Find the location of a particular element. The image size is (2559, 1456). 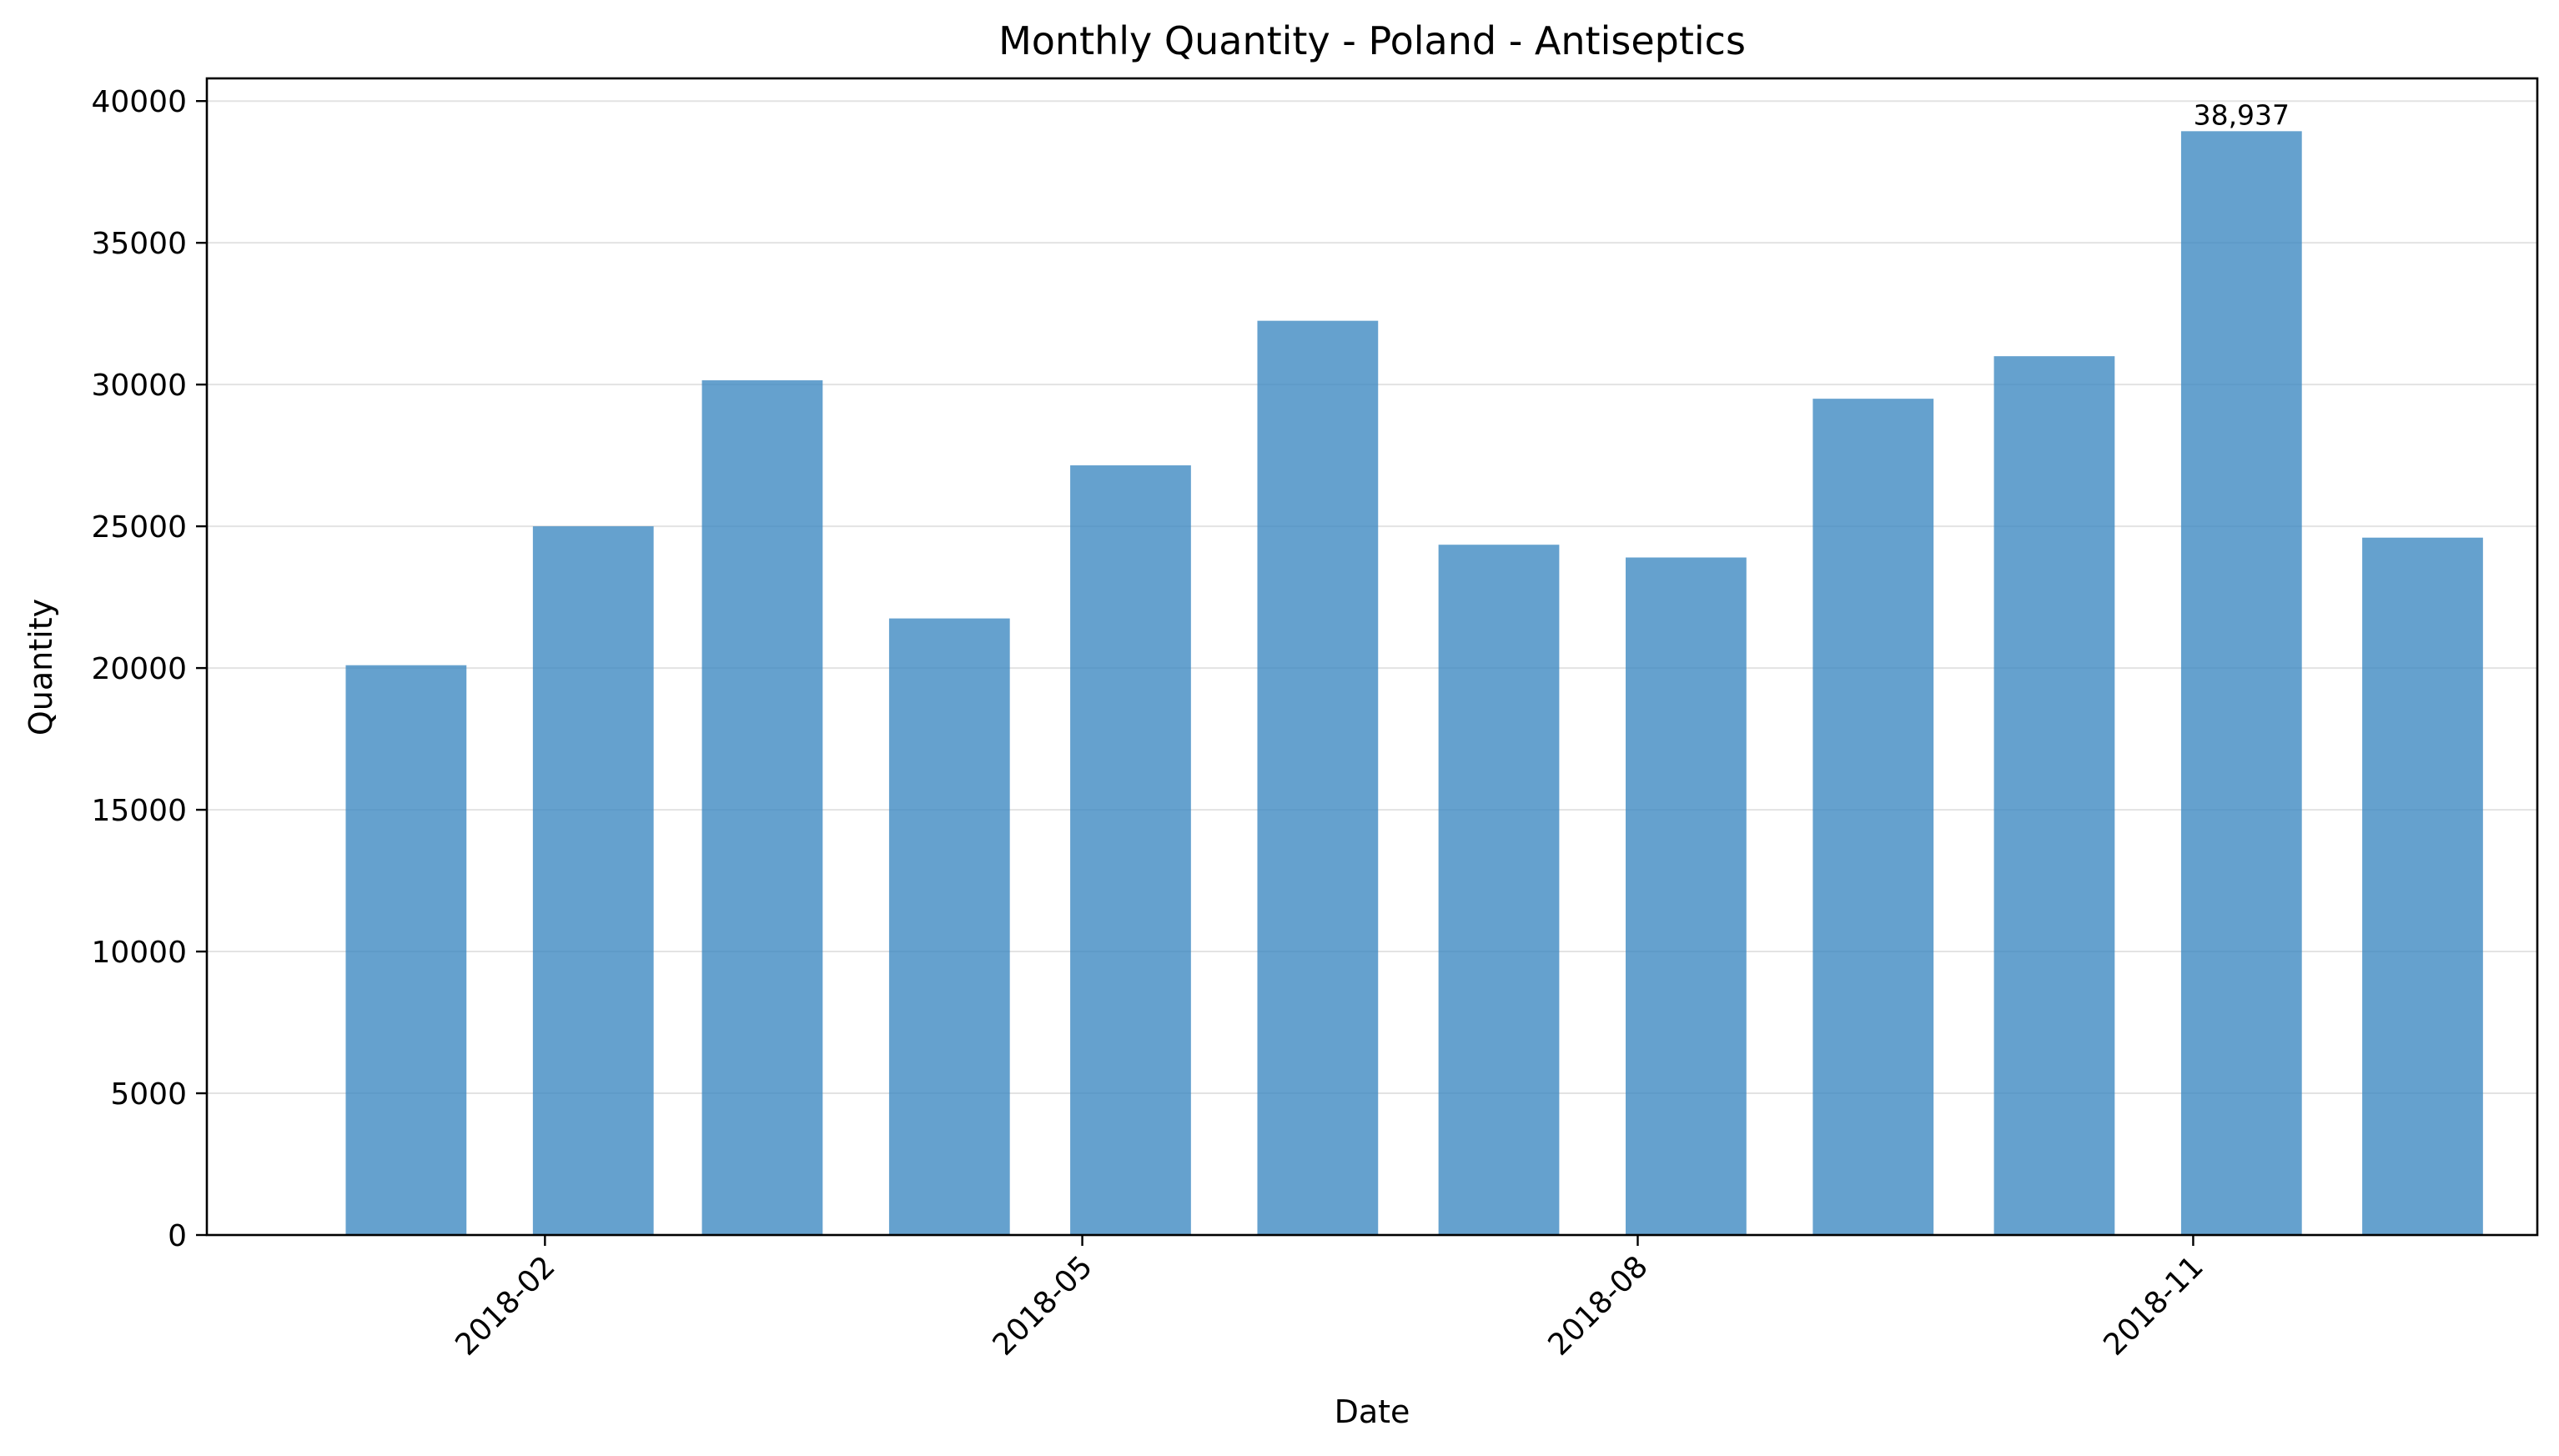

y-tick-label: 15000 is located at coordinates (139, 811).